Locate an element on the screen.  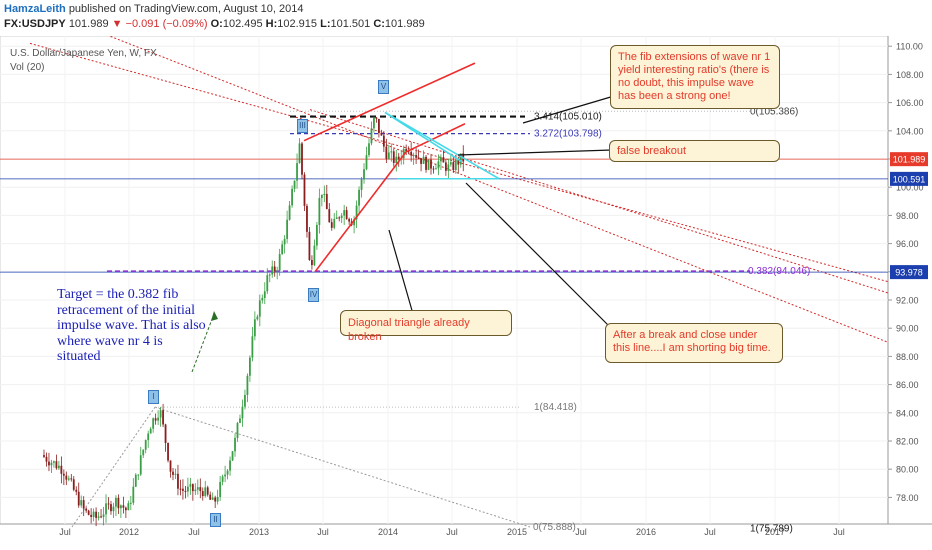
diagonal-upper-line is located at coordinates (389, 102).